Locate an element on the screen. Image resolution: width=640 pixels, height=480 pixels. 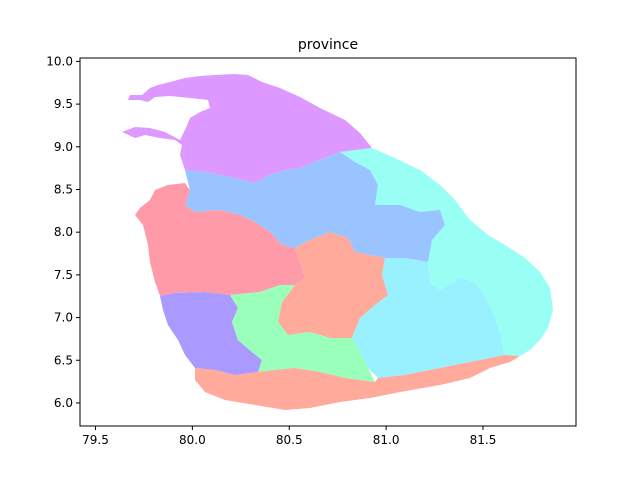
region-uva is located at coordinates (428, 318).